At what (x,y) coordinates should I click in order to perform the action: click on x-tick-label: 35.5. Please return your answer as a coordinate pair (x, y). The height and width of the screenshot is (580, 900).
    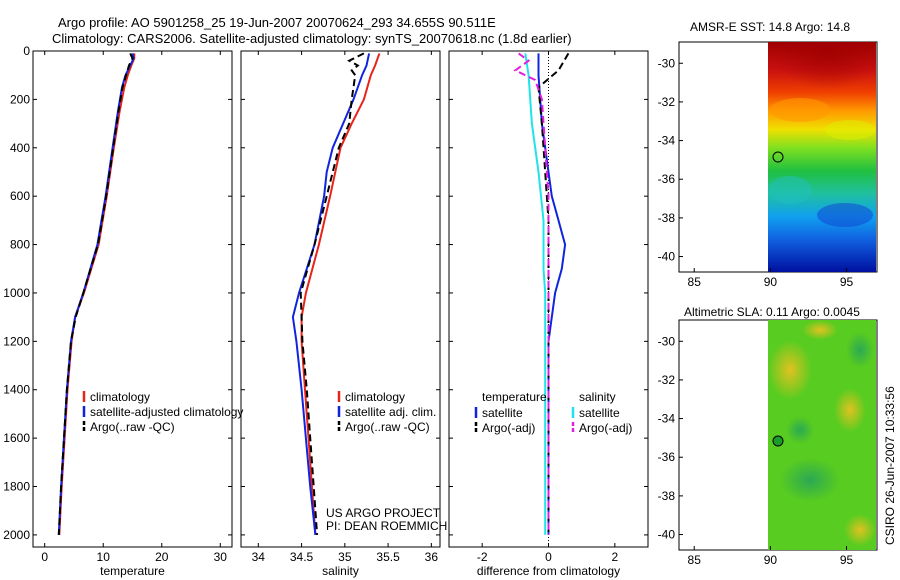
    Looking at the image, I should click on (388, 557).